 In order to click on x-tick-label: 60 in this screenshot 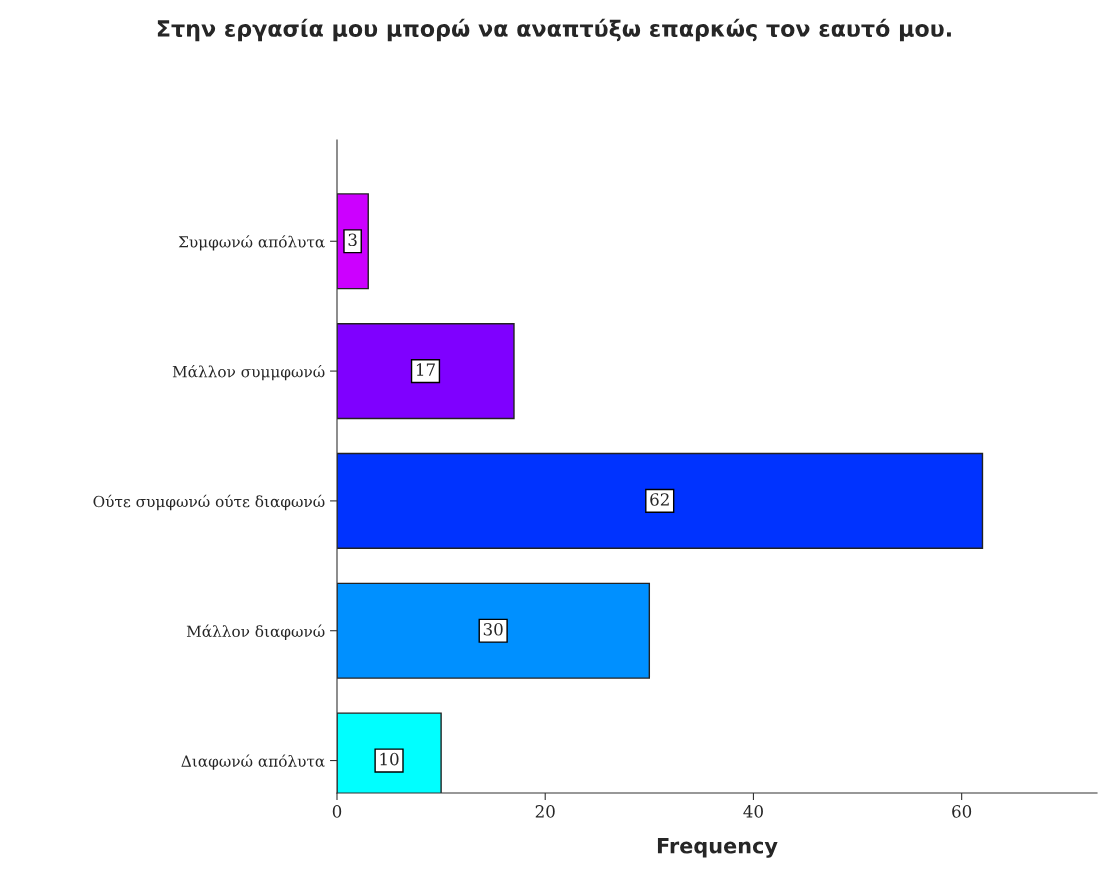, I will do `click(962, 811)`.